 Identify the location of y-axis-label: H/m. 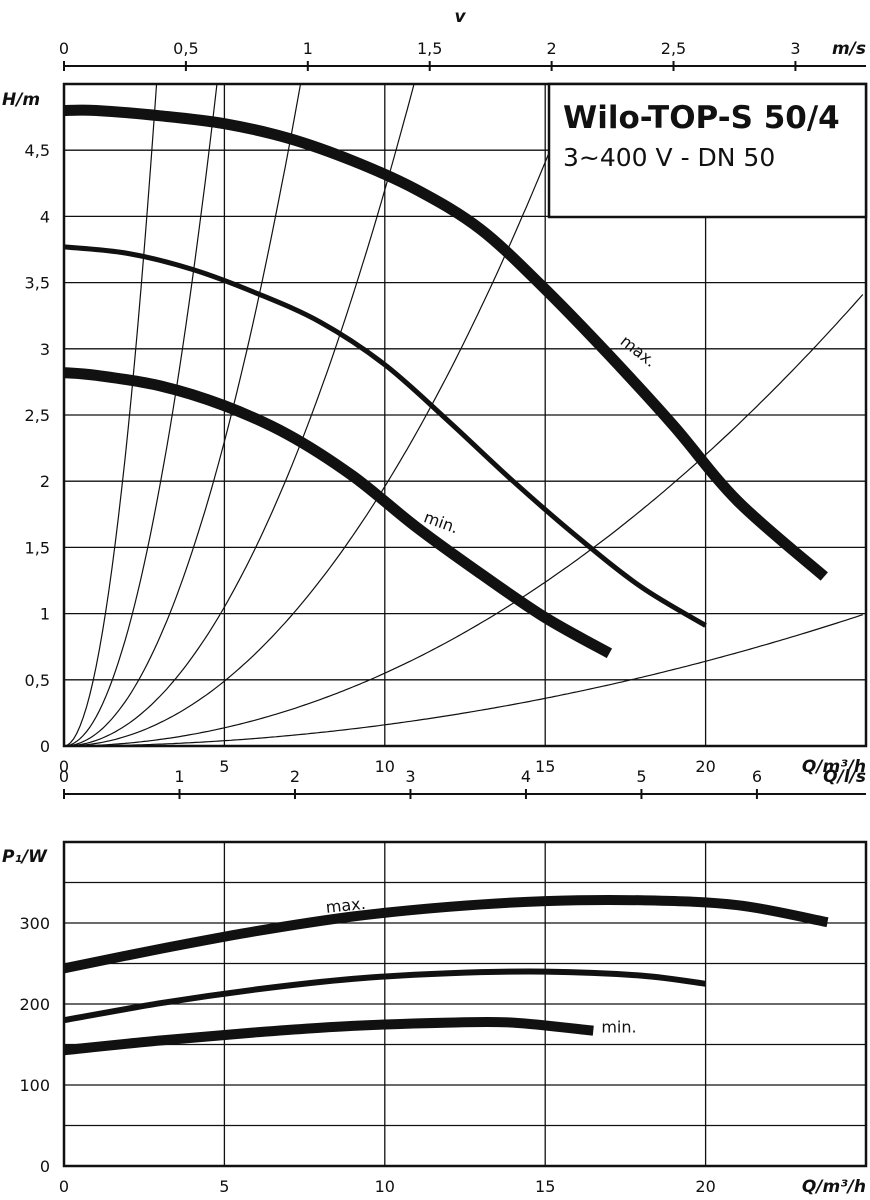
(21, 100).